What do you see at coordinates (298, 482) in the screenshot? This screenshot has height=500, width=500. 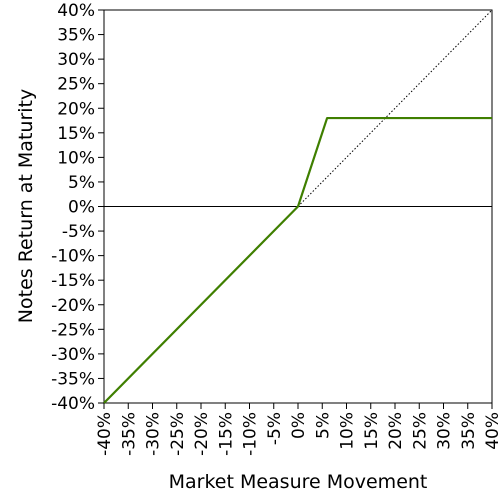 I see `x-axis-title: Market Measure Movement` at bounding box center [298, 482].